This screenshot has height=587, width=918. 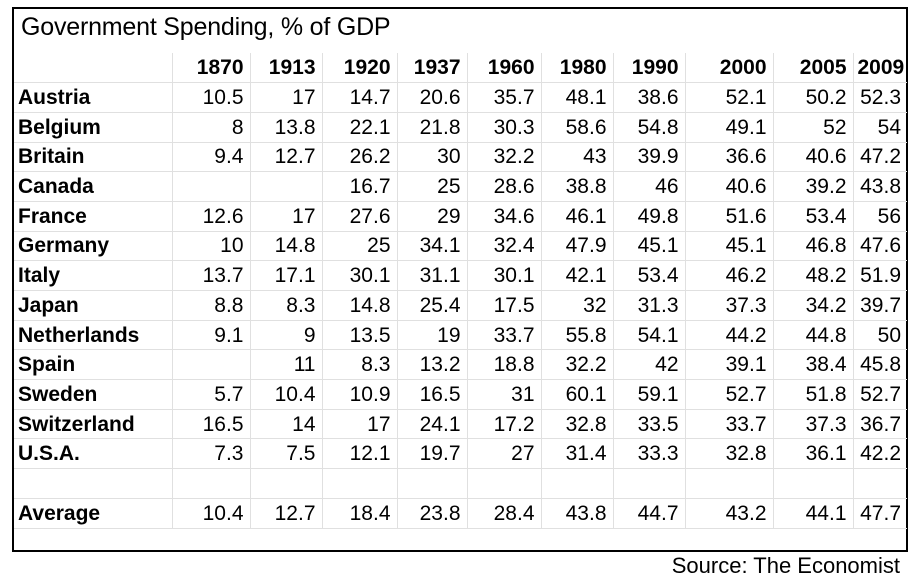 I want to click on cell-1920: 14.7, so click(x=359, y=97).